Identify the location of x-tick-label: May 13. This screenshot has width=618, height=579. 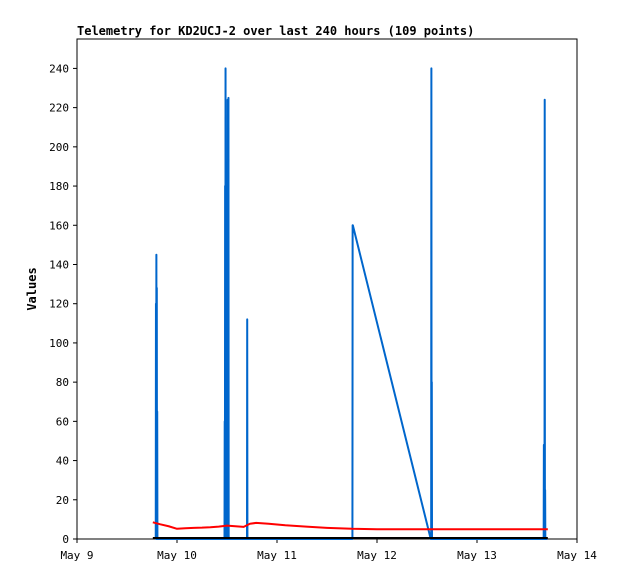
(477, 555).